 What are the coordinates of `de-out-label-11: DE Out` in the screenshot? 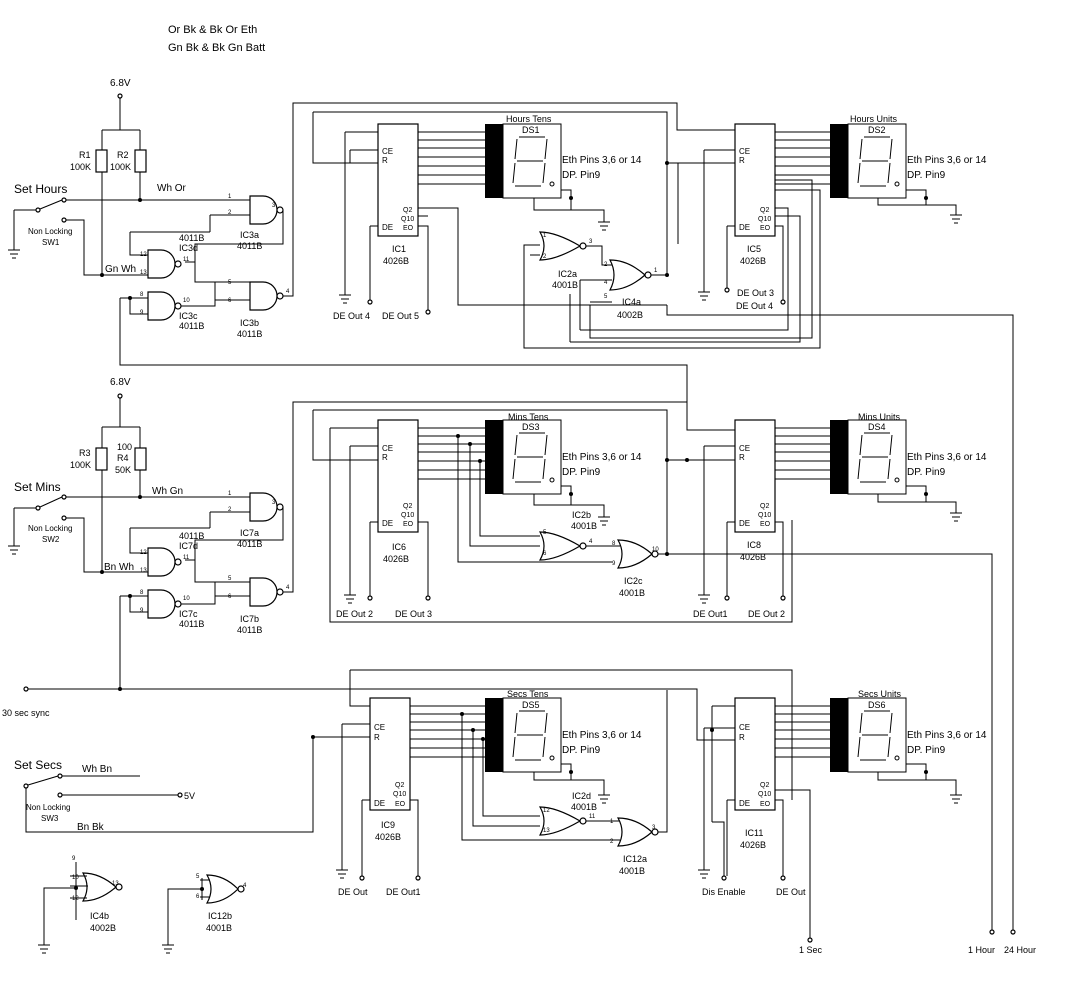 It's located at (791, 892).